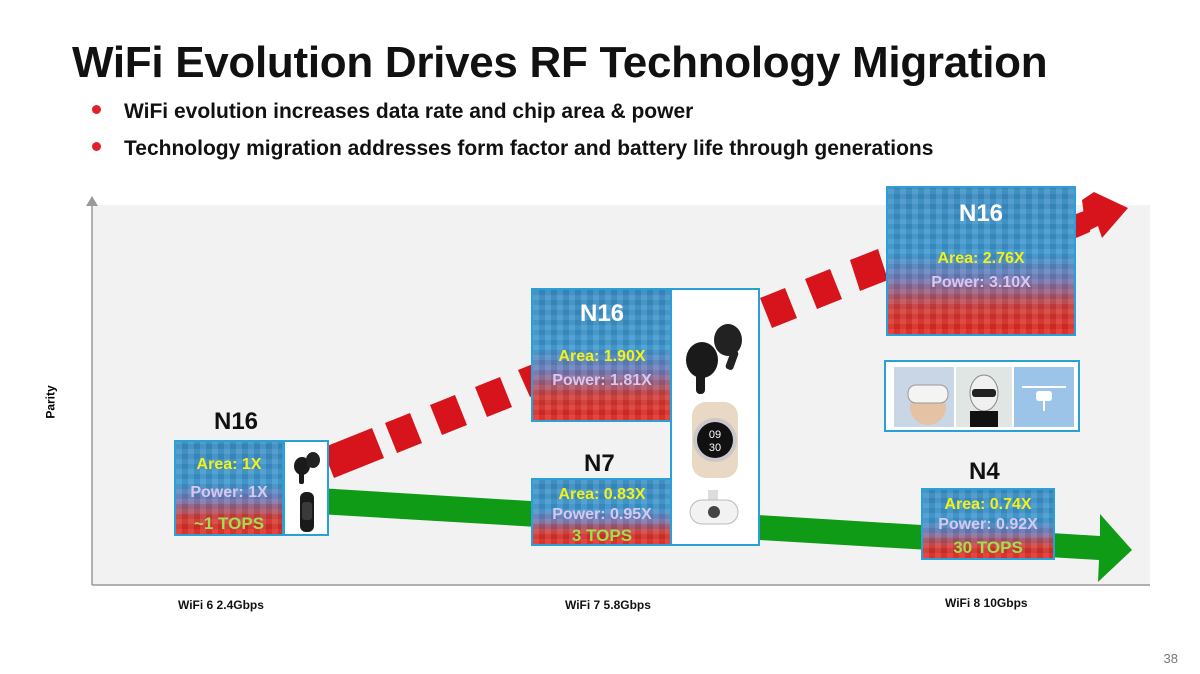  Describe the element at coordinates (986, 603) in the screenshot. I see `x-tick-wifi8: WiFi 8 10Gbps` at that location.